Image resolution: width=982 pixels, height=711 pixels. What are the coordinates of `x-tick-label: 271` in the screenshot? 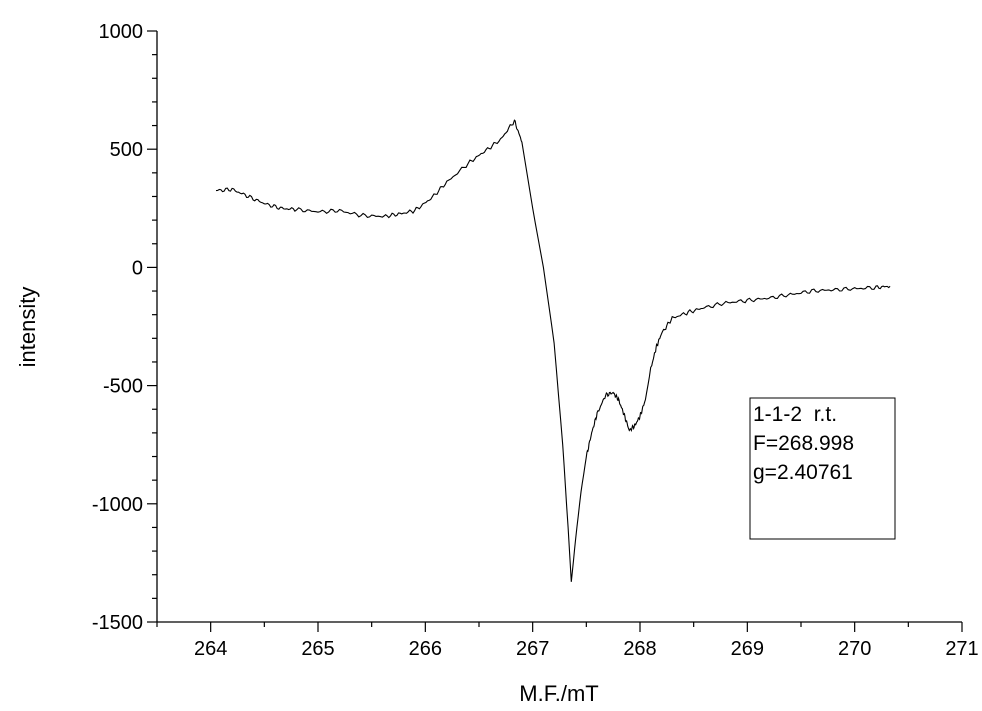 It's located at (961, 649).